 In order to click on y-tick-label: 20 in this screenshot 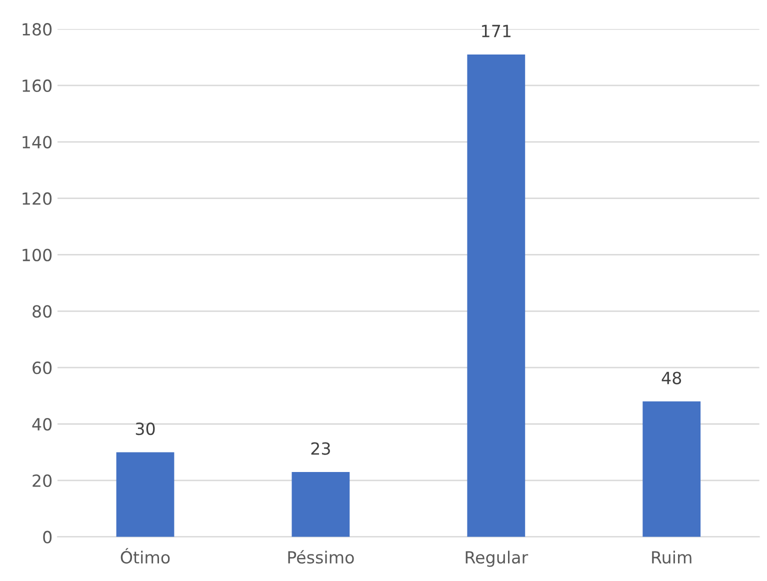, I will do `click(42, 480)`.